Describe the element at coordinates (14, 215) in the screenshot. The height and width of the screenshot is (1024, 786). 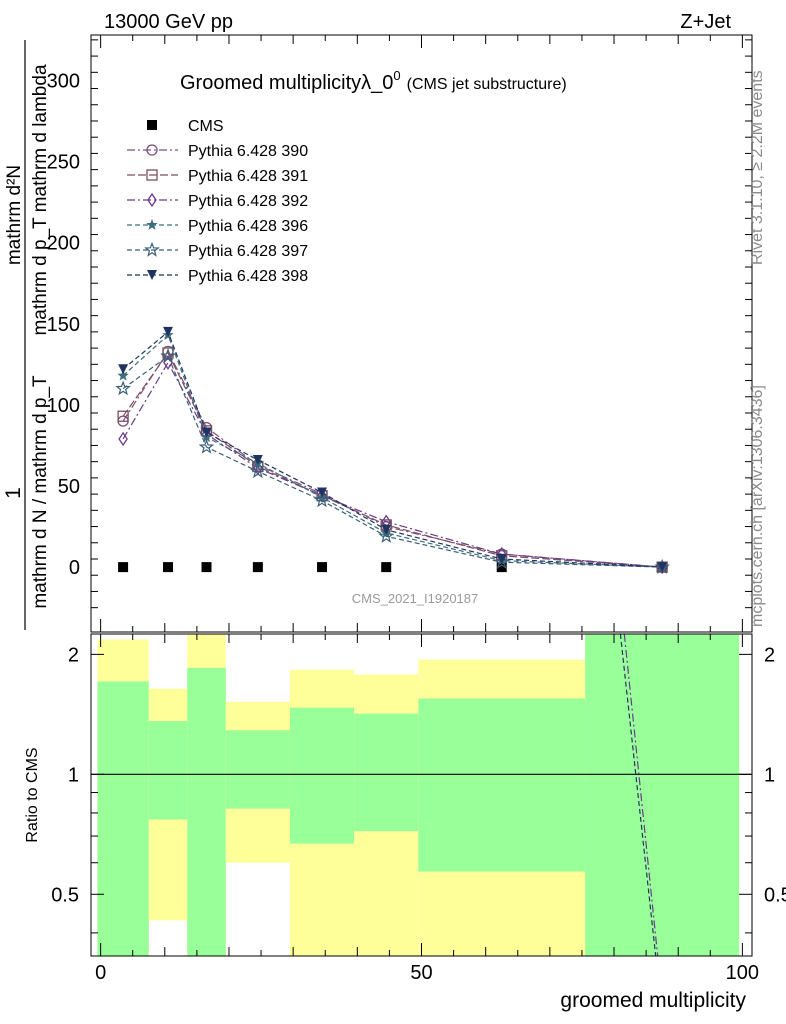
I see `ylabel-numerator: mathrm d²N` at that location.